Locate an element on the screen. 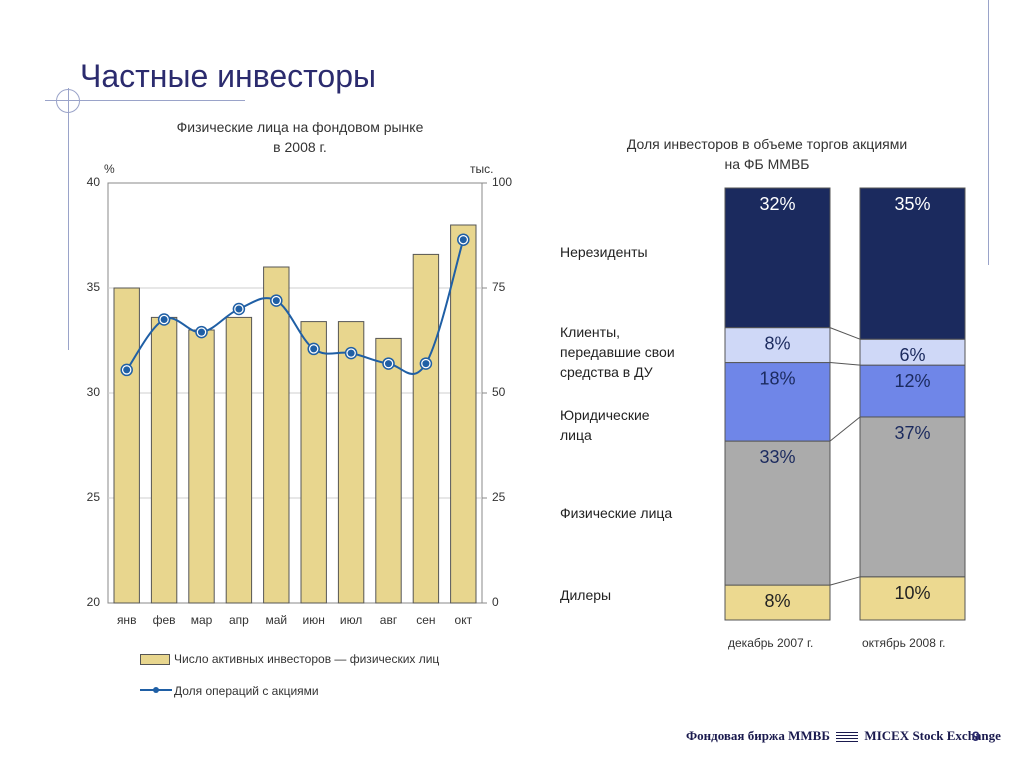 The image size is (1024, 768). right-chart-title-line1: Доля инвесторов в объеме торгов акциями is located at coordinates (767, 144).